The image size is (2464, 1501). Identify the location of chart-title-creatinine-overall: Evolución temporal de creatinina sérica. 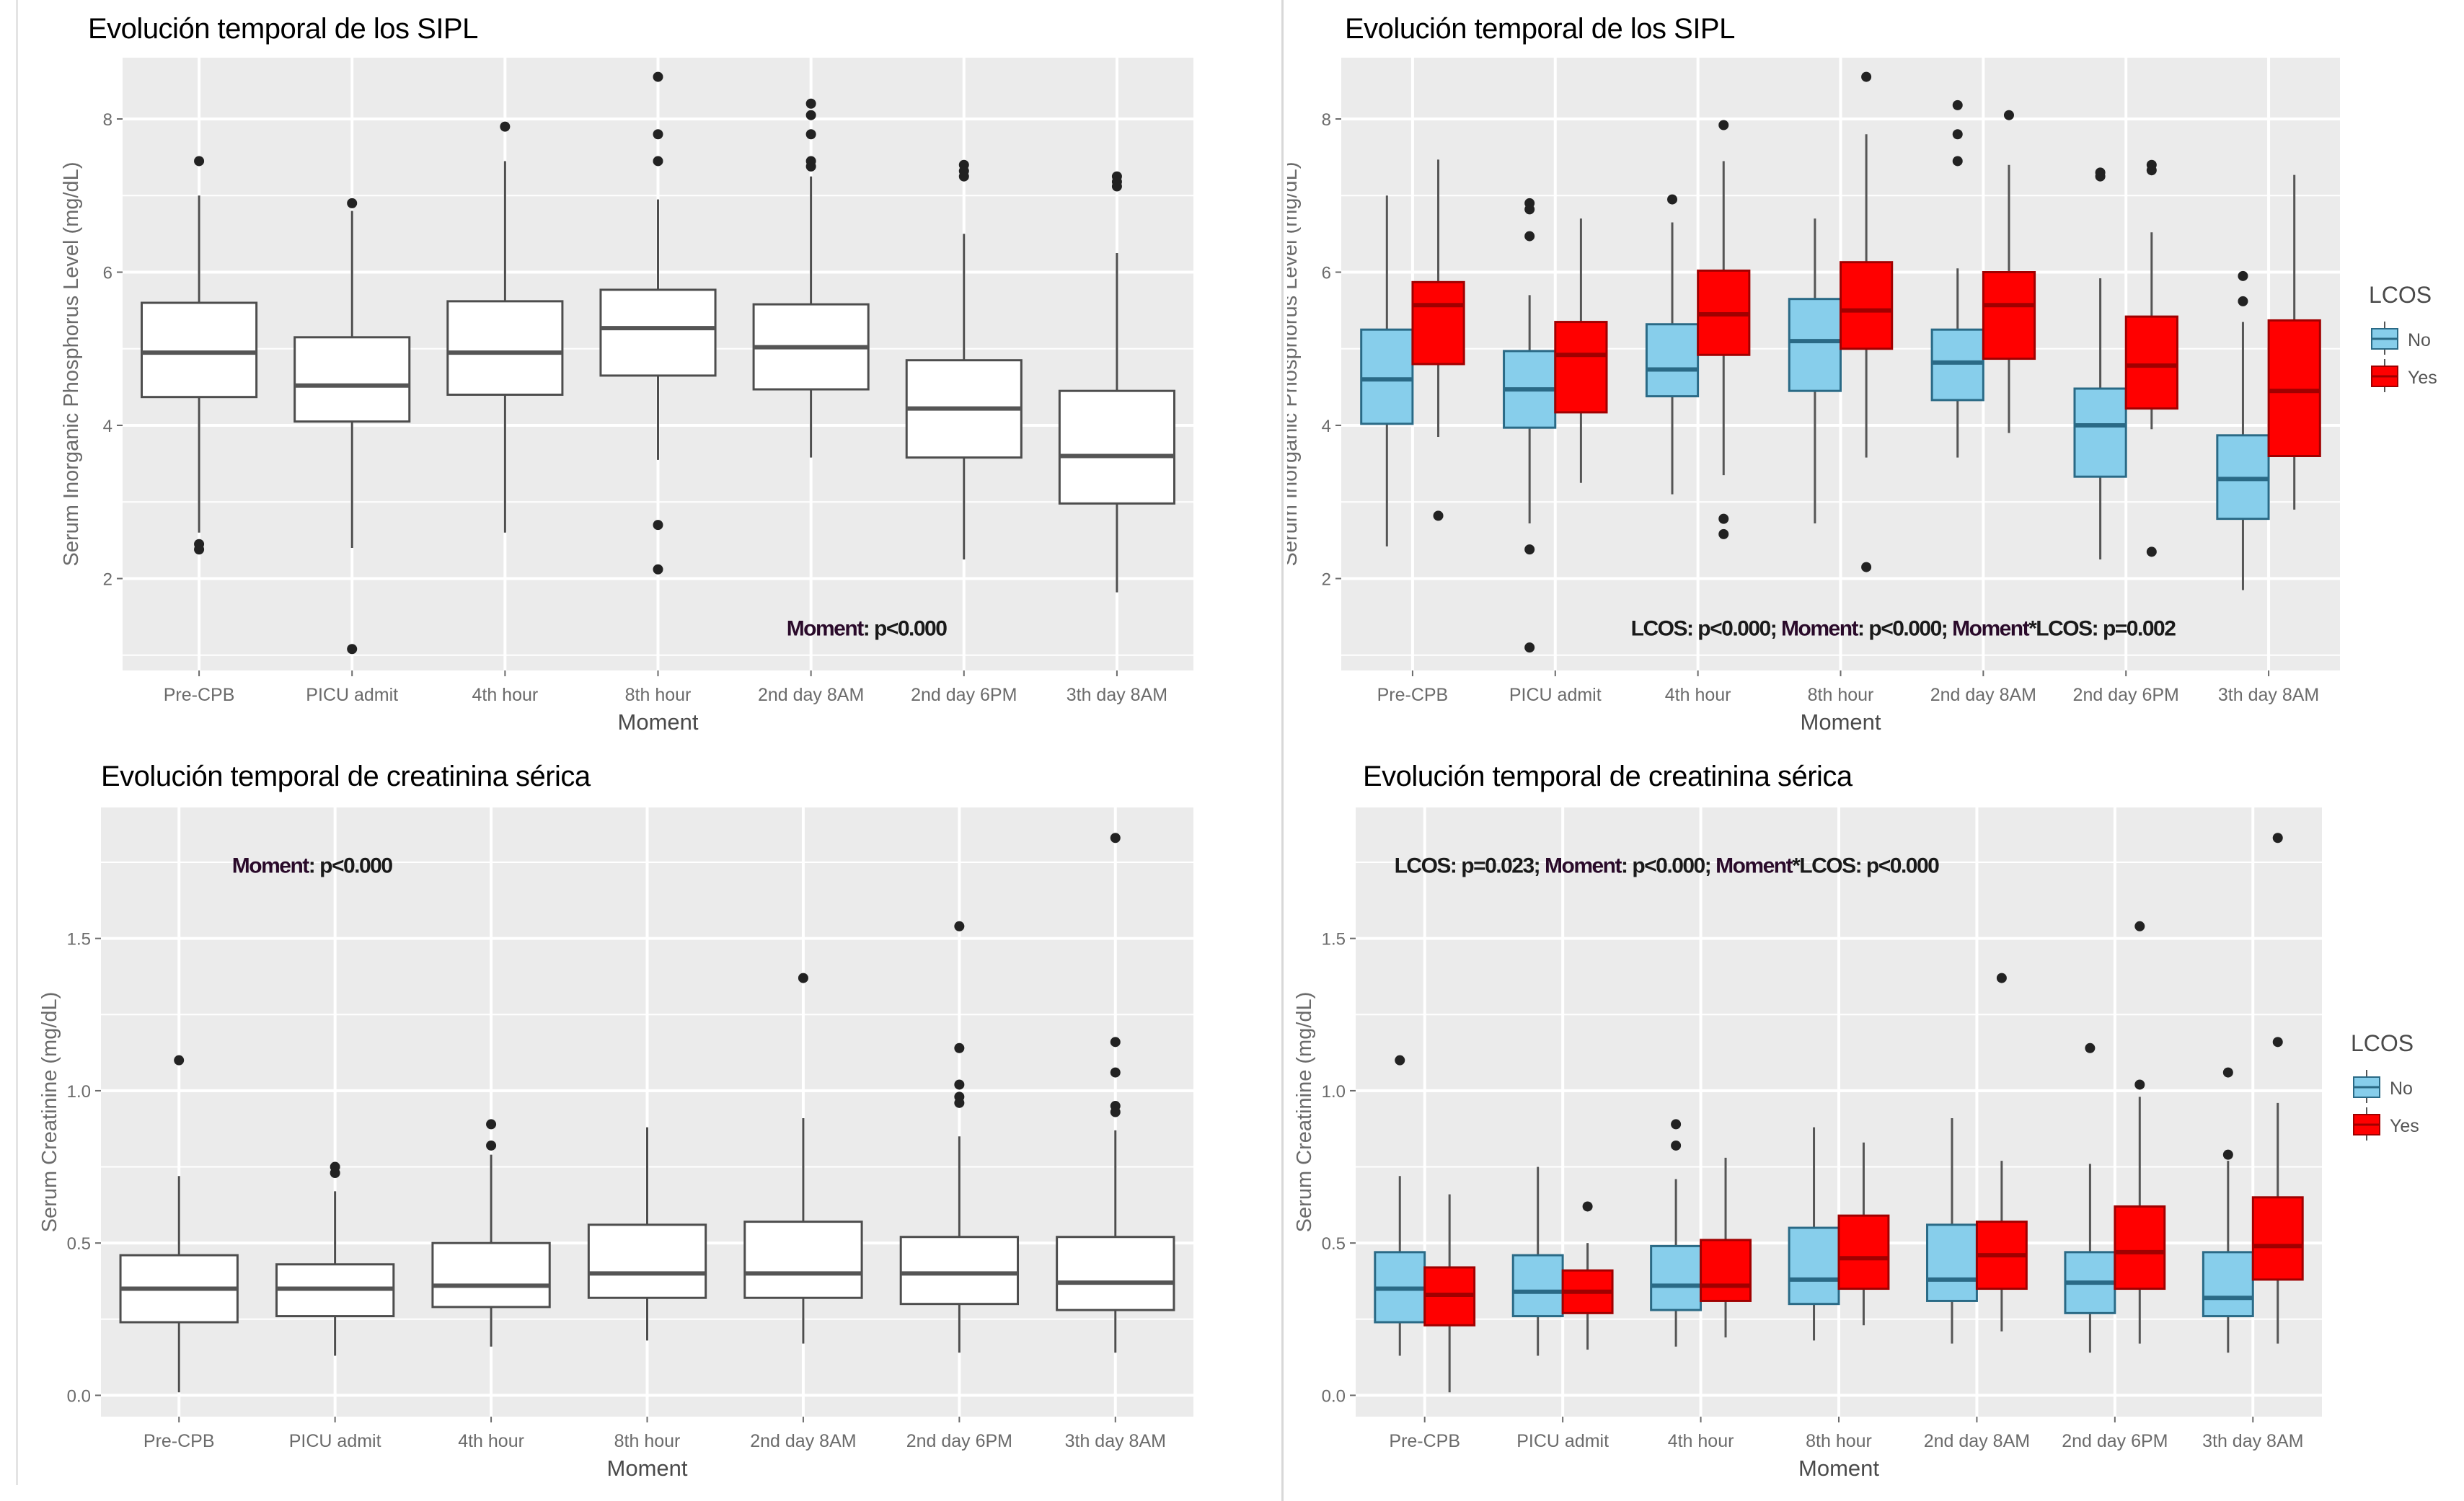
(346, 776).